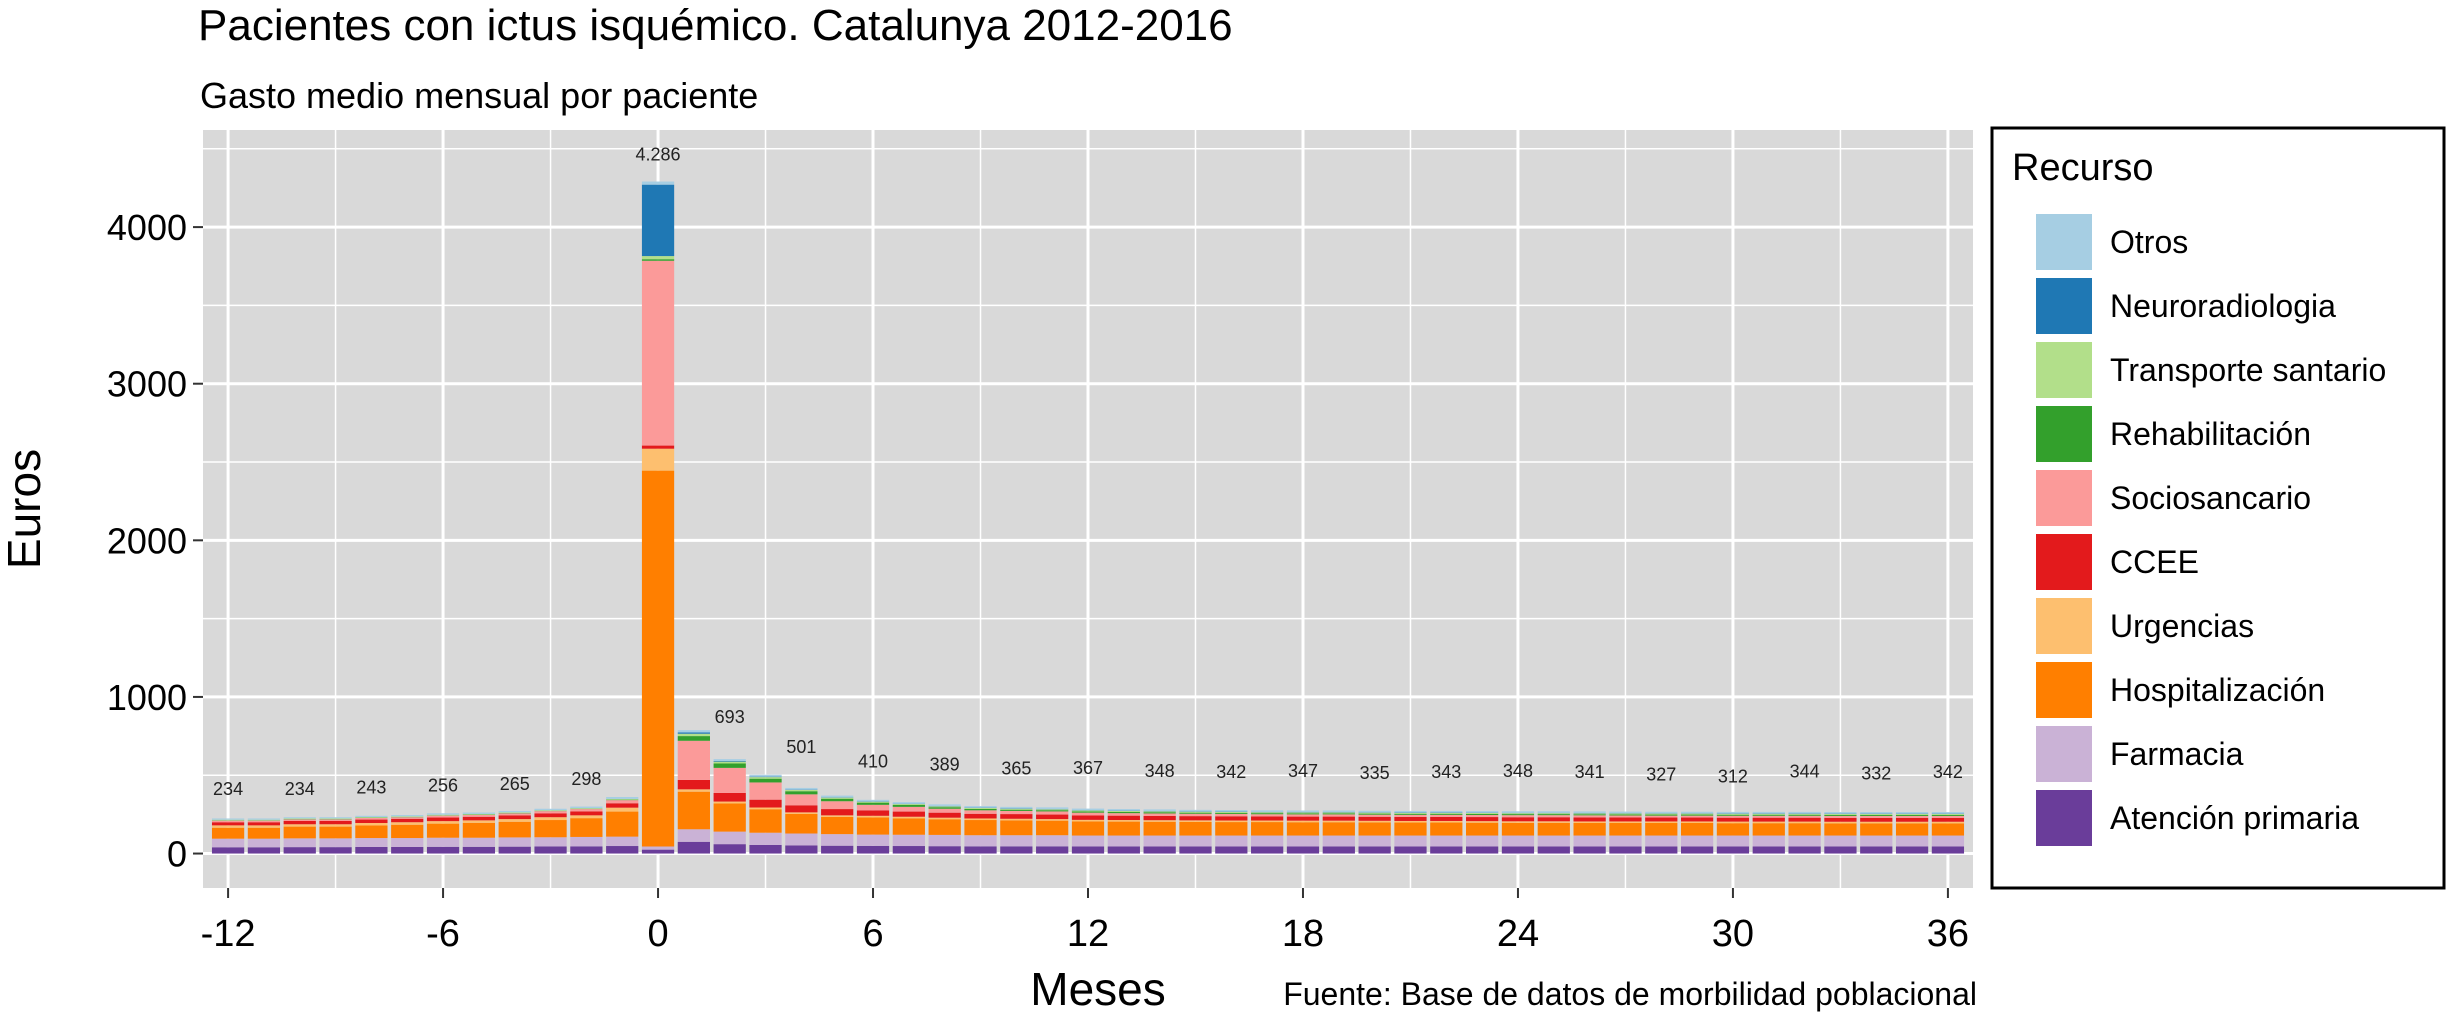 The width and height of the screenshot is (2446, 1024). What do you see at coordinates (1375, 773) in the screenshot?
I see `total-label: 335` at bounding box center [1375, 773].